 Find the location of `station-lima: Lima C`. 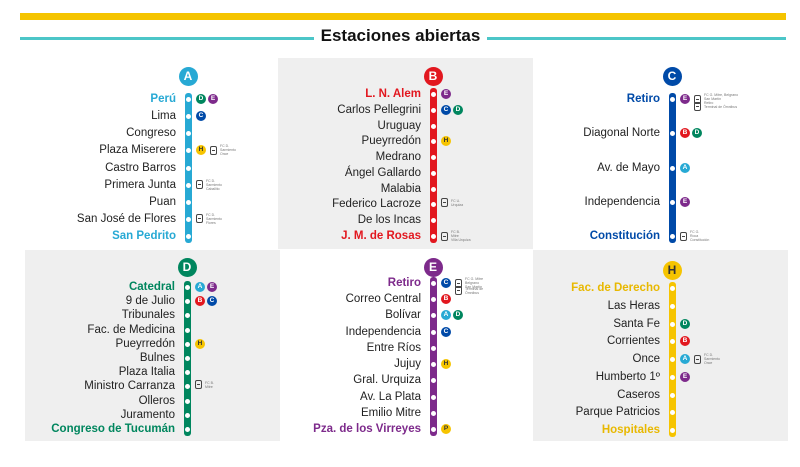

station-lima: Lima C is located at coordinates (152, 116).